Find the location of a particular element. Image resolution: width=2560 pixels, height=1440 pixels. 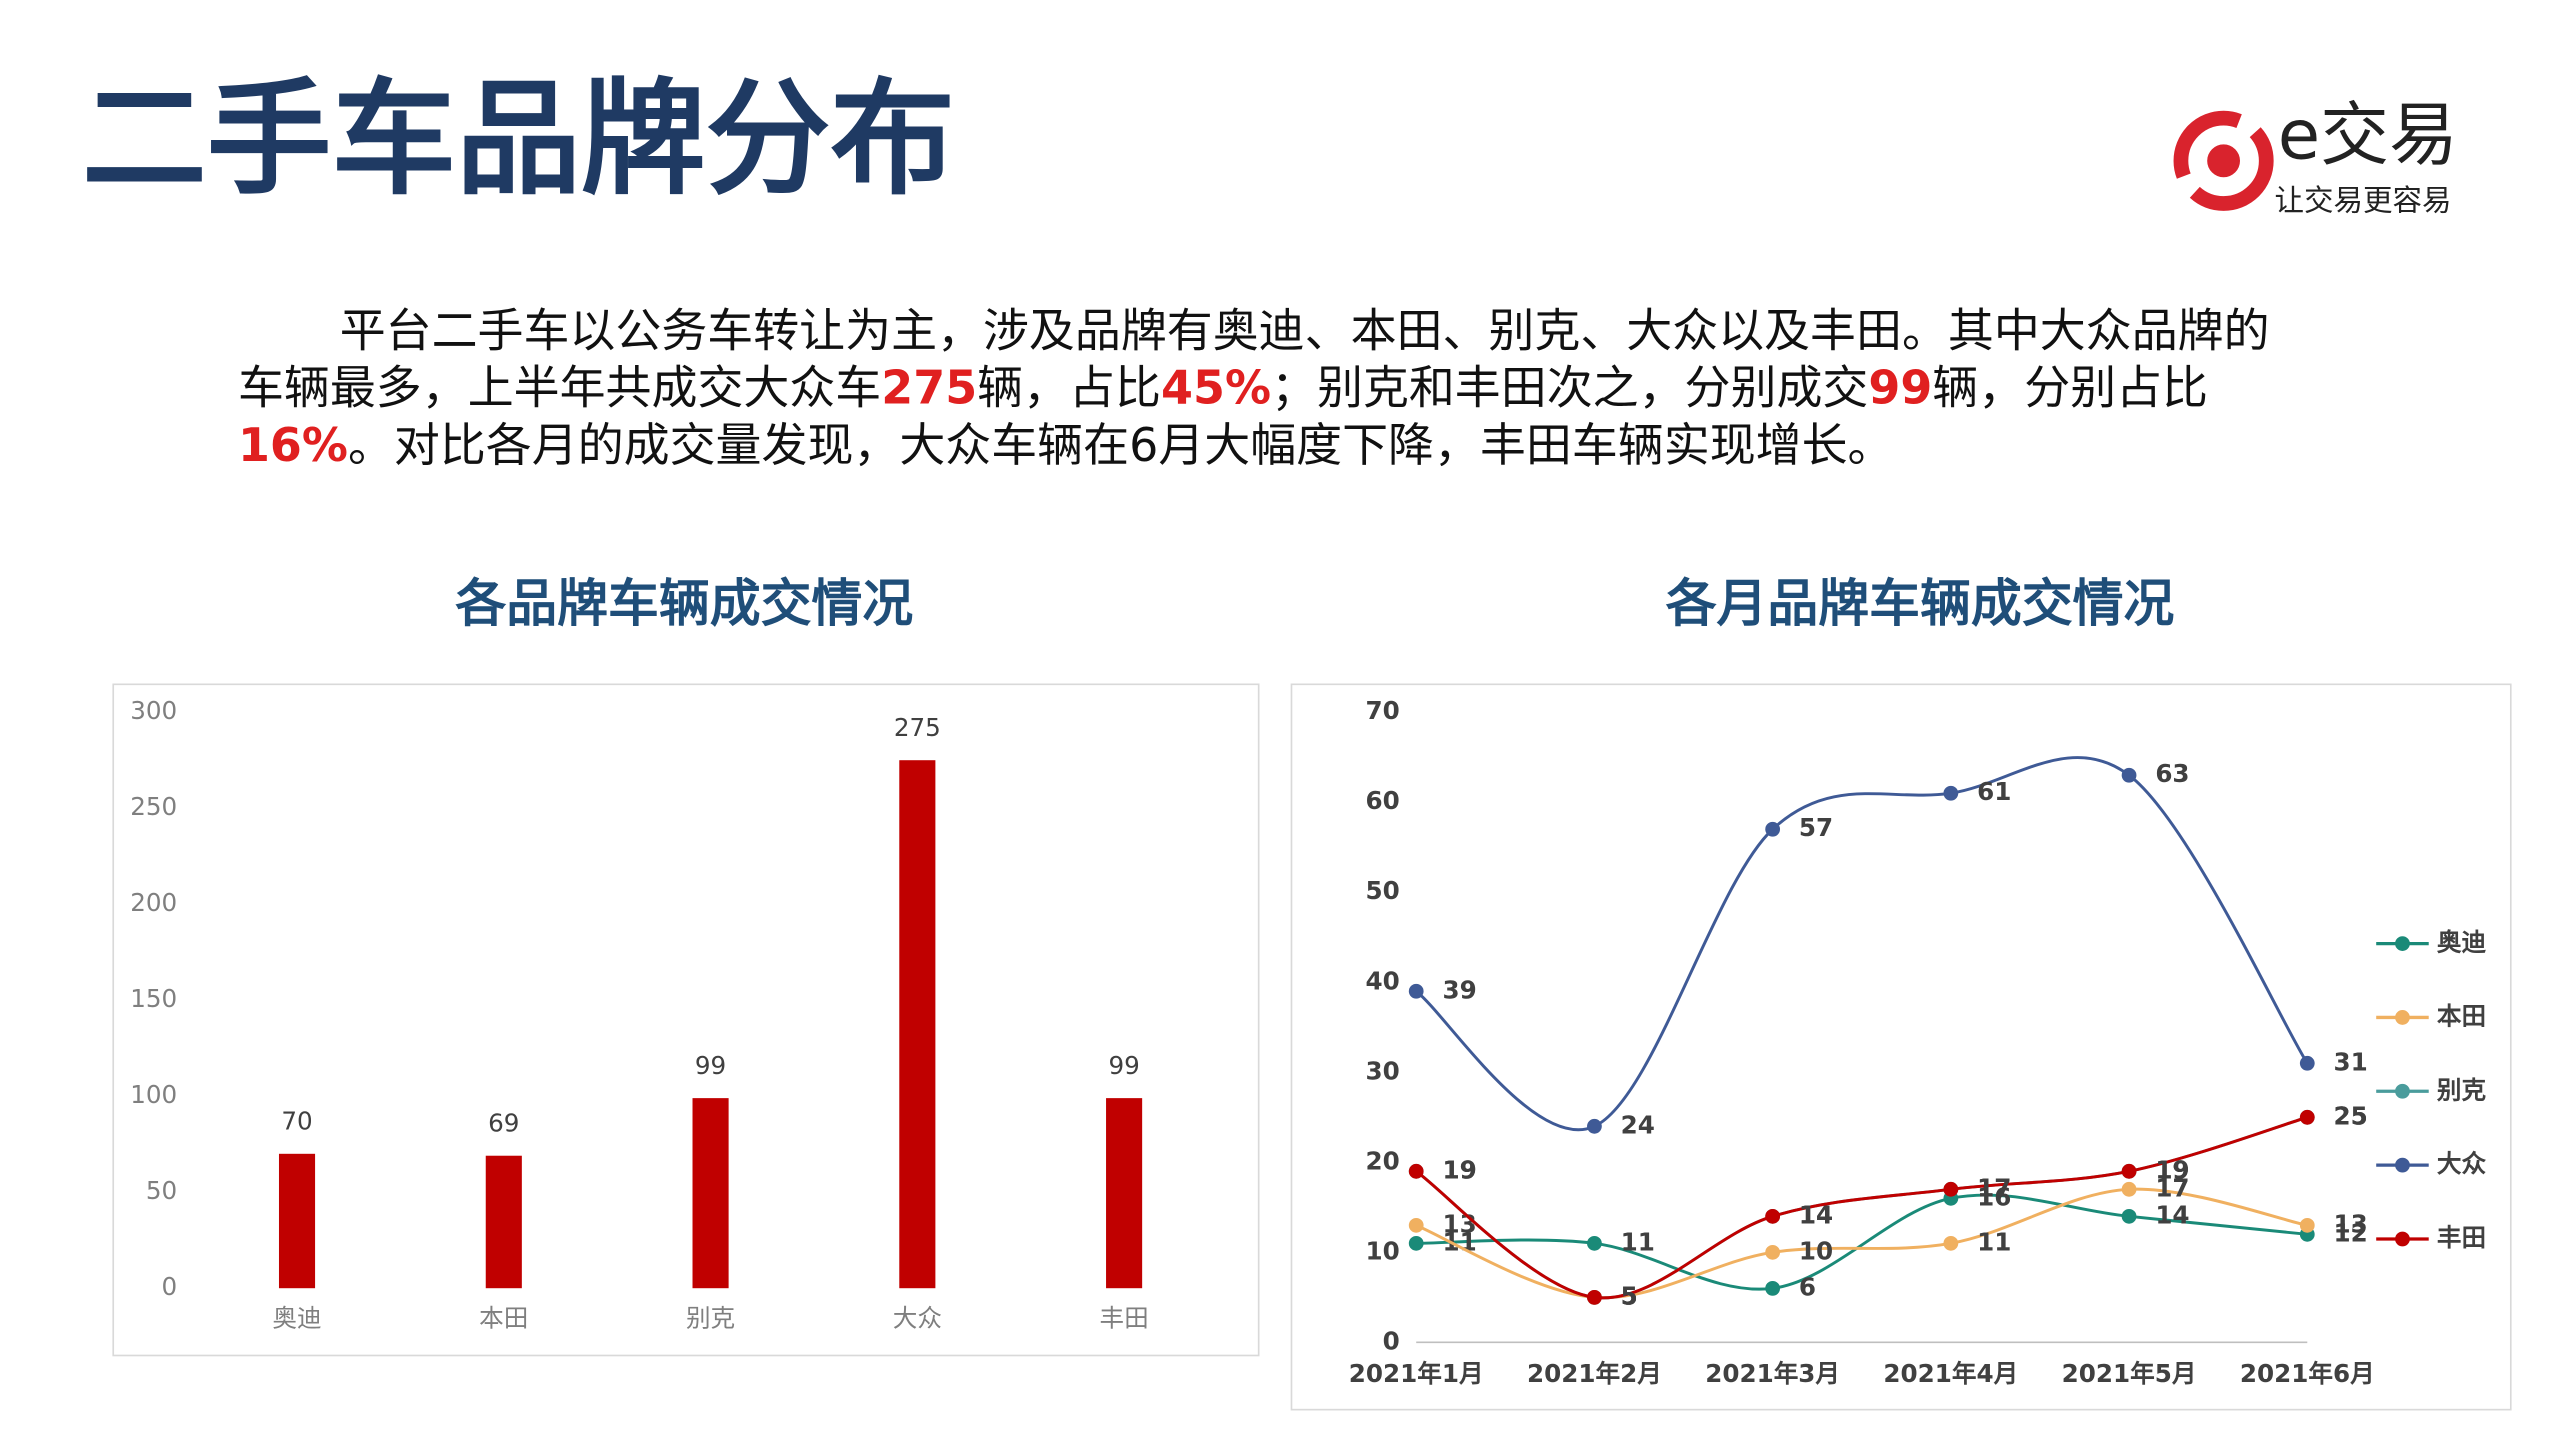

value-label: 12 is located at coordinates (2351, 1232).